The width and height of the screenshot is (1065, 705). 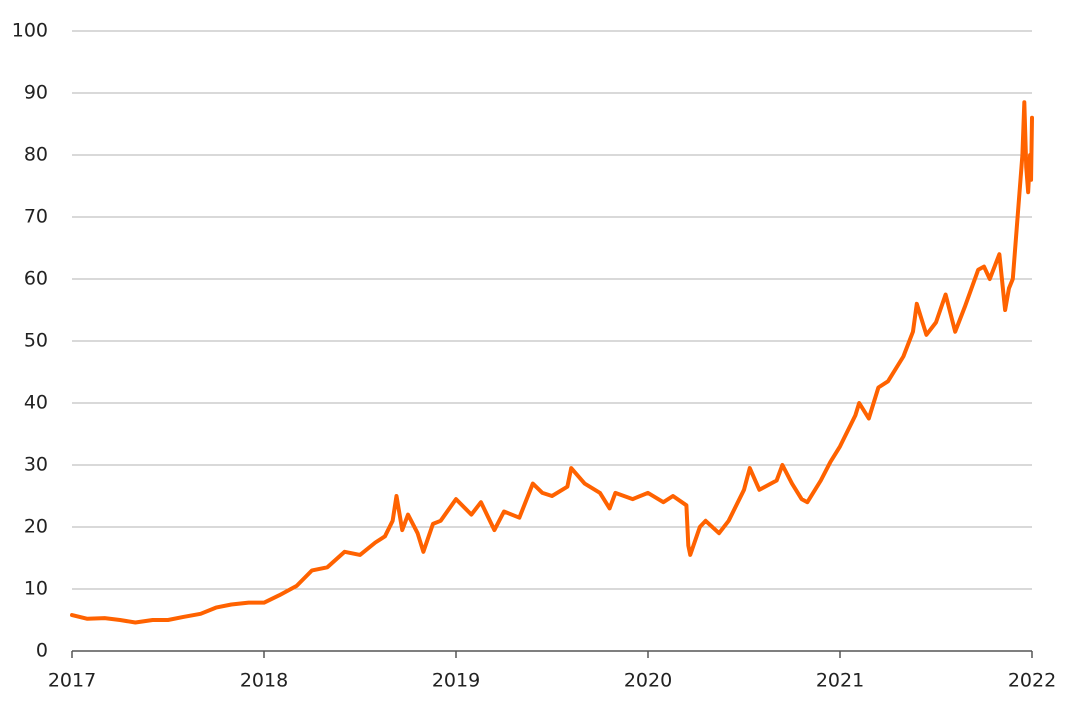 What do you see at coordinates (264, 681) in the screenshot?
I see `x-tick-label: 2018` at bounding box center [264, 681].